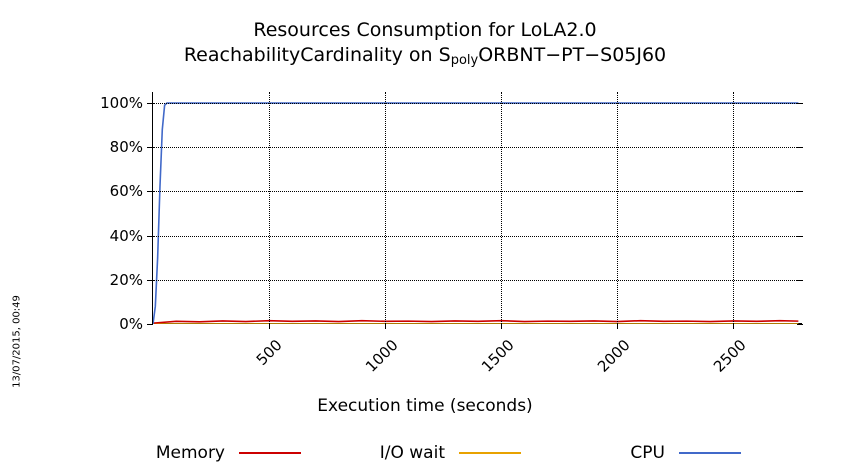 The image size is (850, 475). What do you see at coordinates (131, 324) in the screenshot?
I see `y-tick-label: 0%` at bounding box center [131, 324].